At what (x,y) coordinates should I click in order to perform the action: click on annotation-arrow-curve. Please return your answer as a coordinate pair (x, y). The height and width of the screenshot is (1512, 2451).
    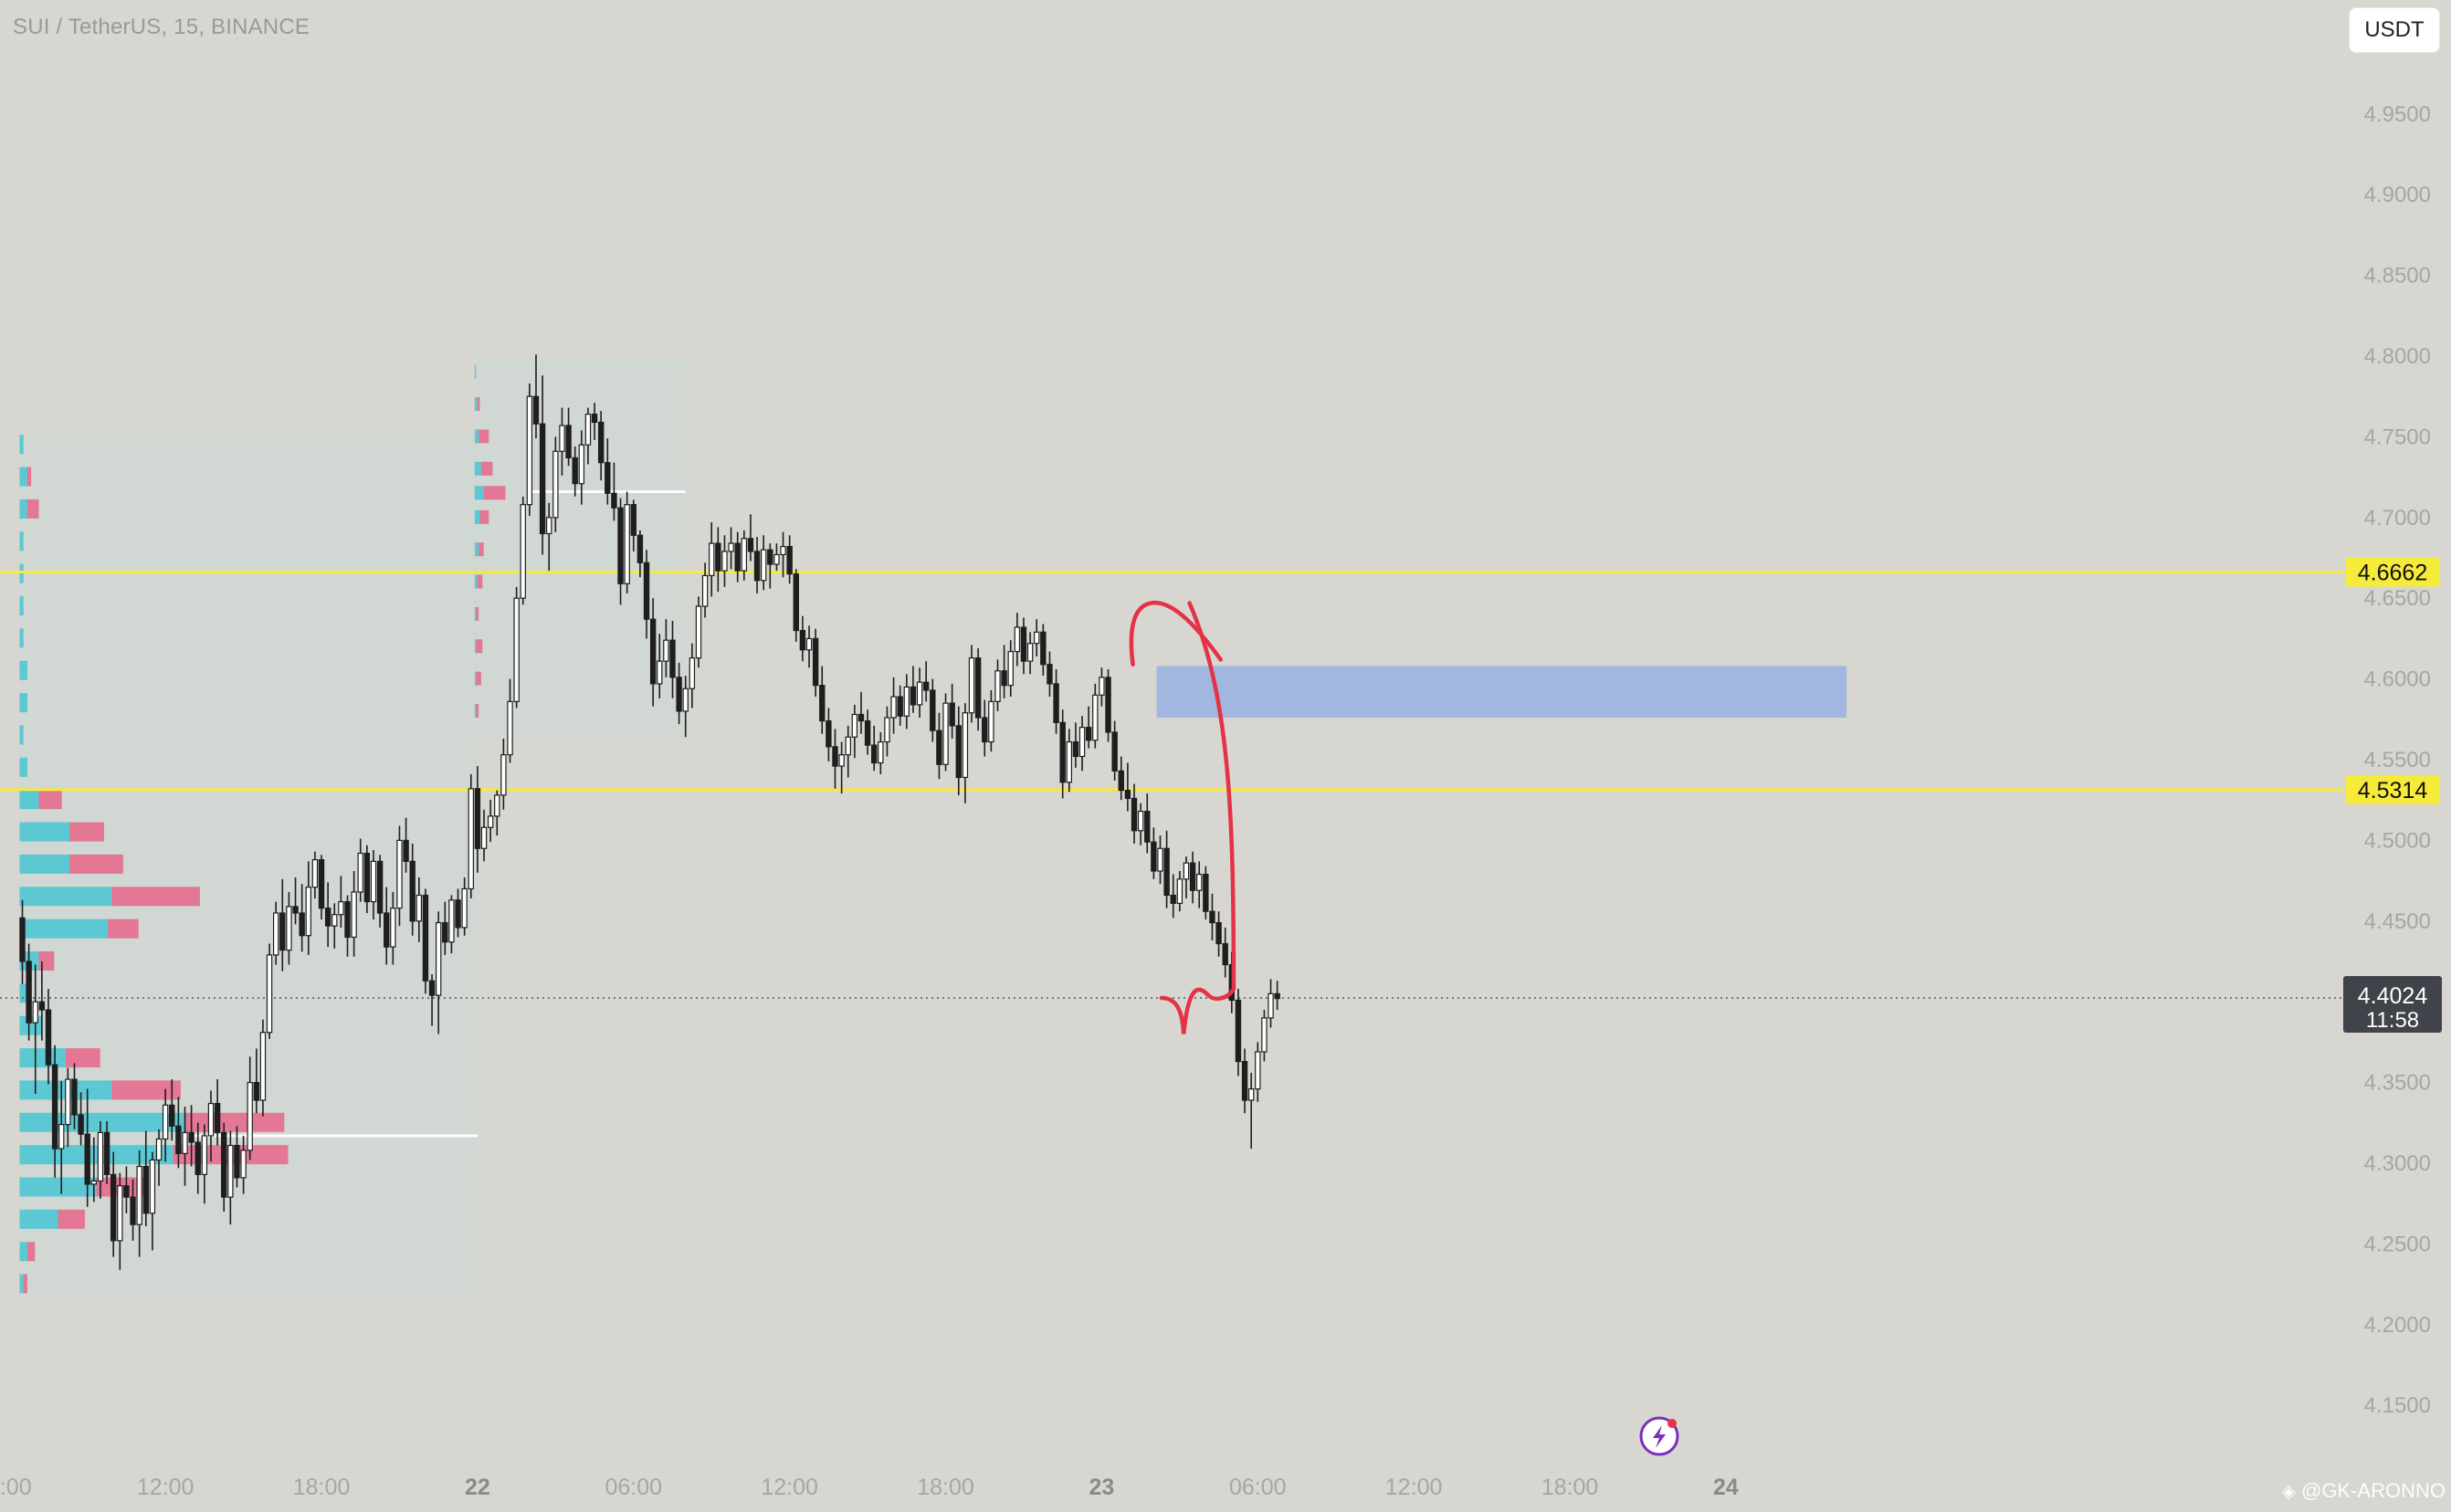
    Looking at the image, I should click on (1197, 817).